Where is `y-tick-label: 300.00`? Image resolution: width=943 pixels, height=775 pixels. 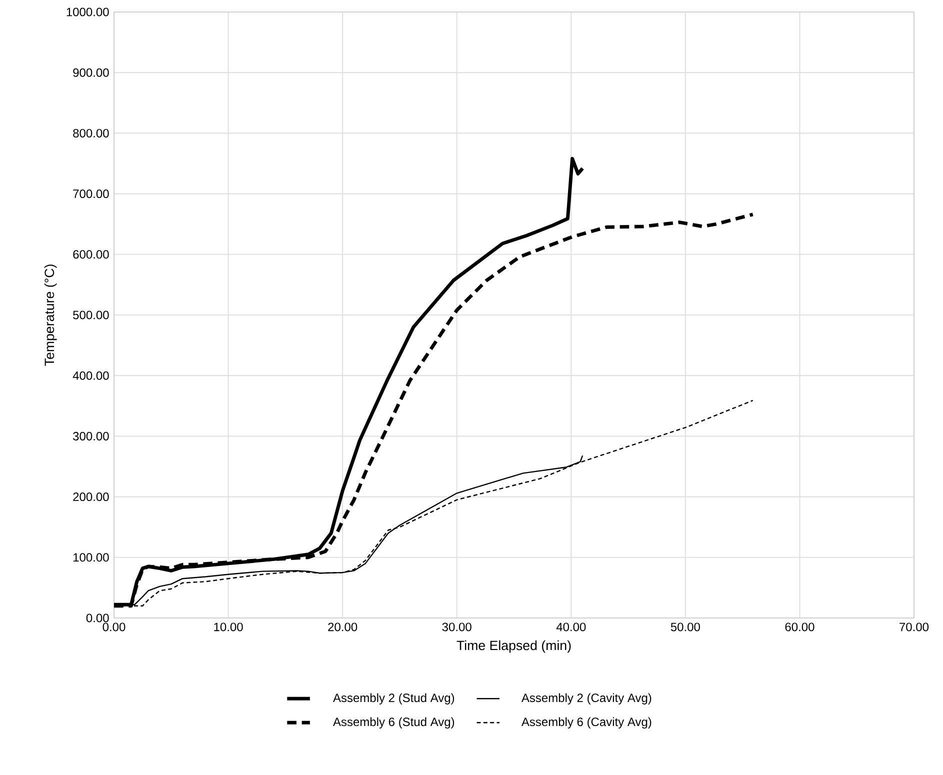 y-tick-label: 300.00 is located at coordinates (91, 436).